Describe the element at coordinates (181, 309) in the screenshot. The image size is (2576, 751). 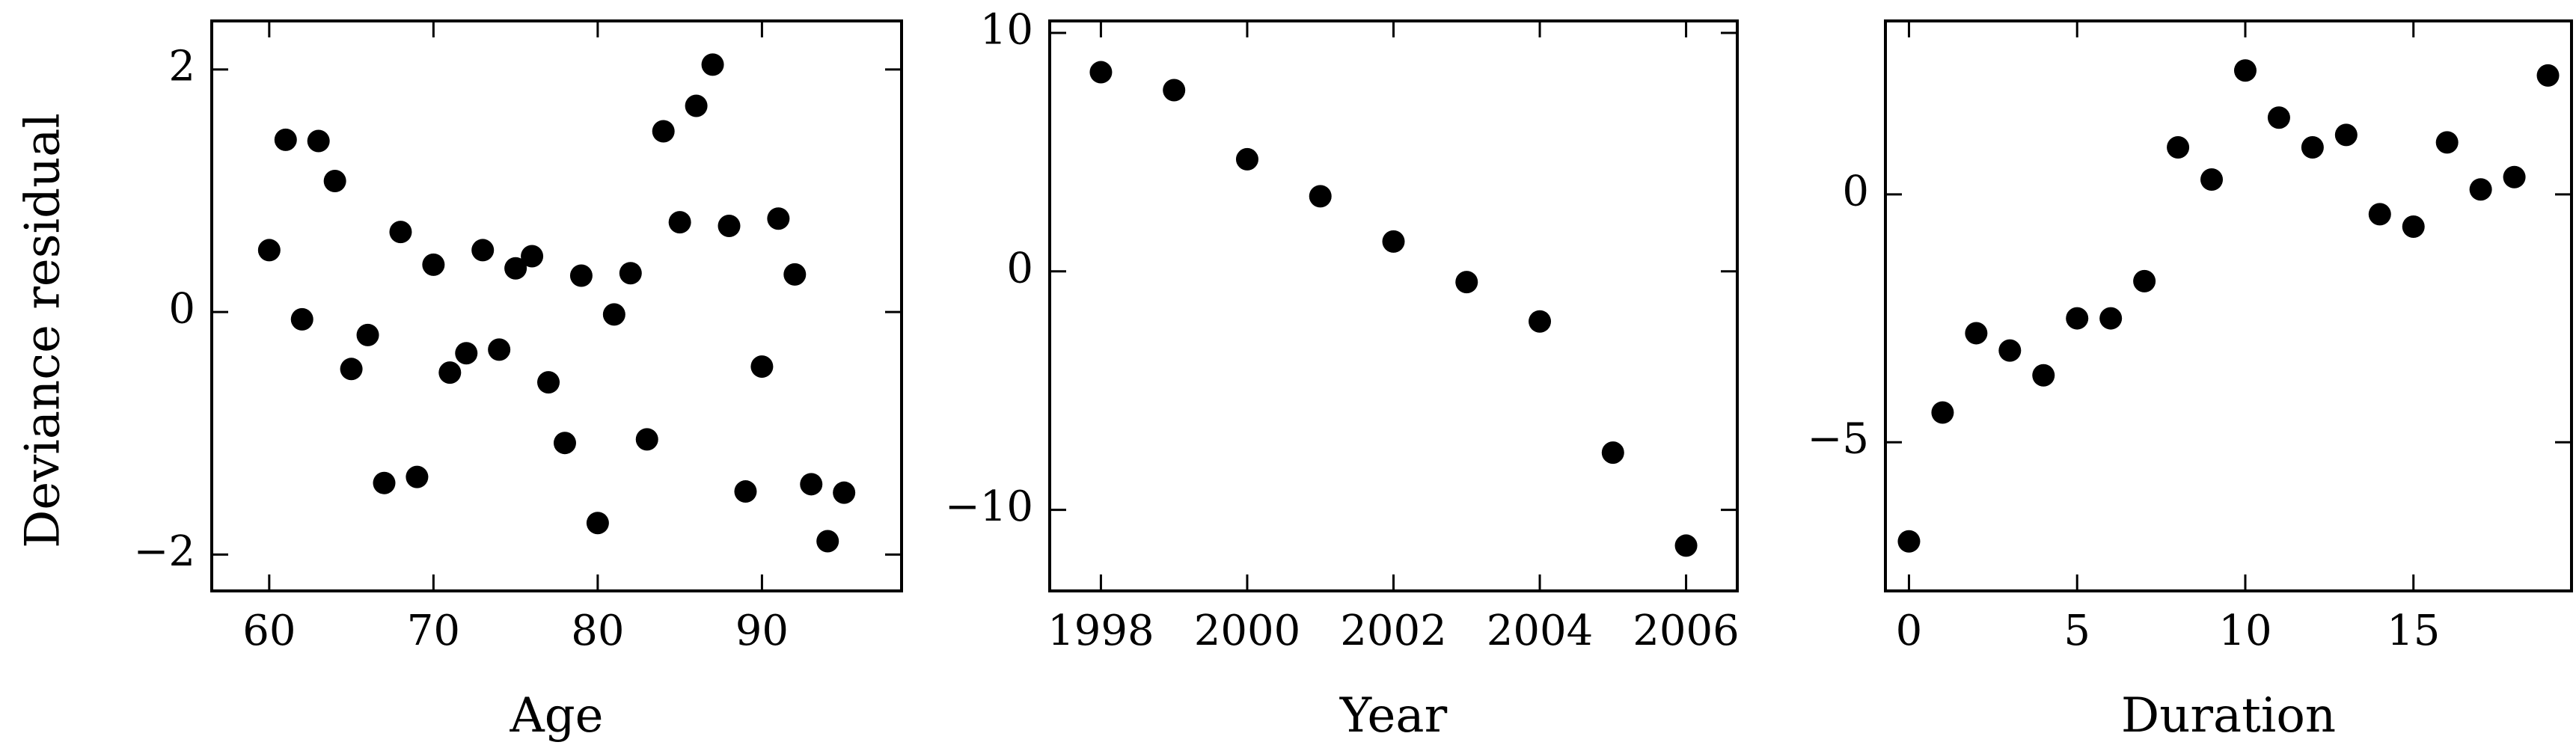
I see `age-y-tick-label: 0` at that location.